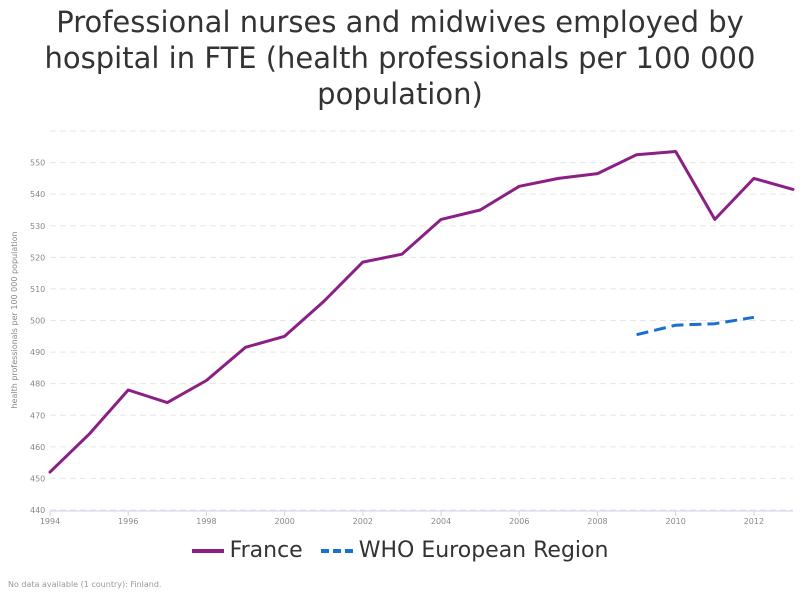  What do you see at coordinates (676, 521) in the screenshot?
I see `x-tick-label: 2010` at bounding box center [676, 521].